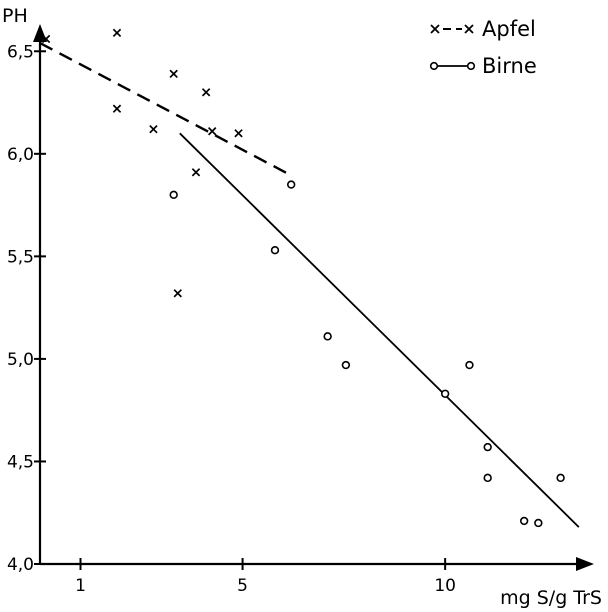 Image resolution: width=608 pixels, height=612 pixels. I want to click on legend-apfel-marker-left, so click(435, 29).